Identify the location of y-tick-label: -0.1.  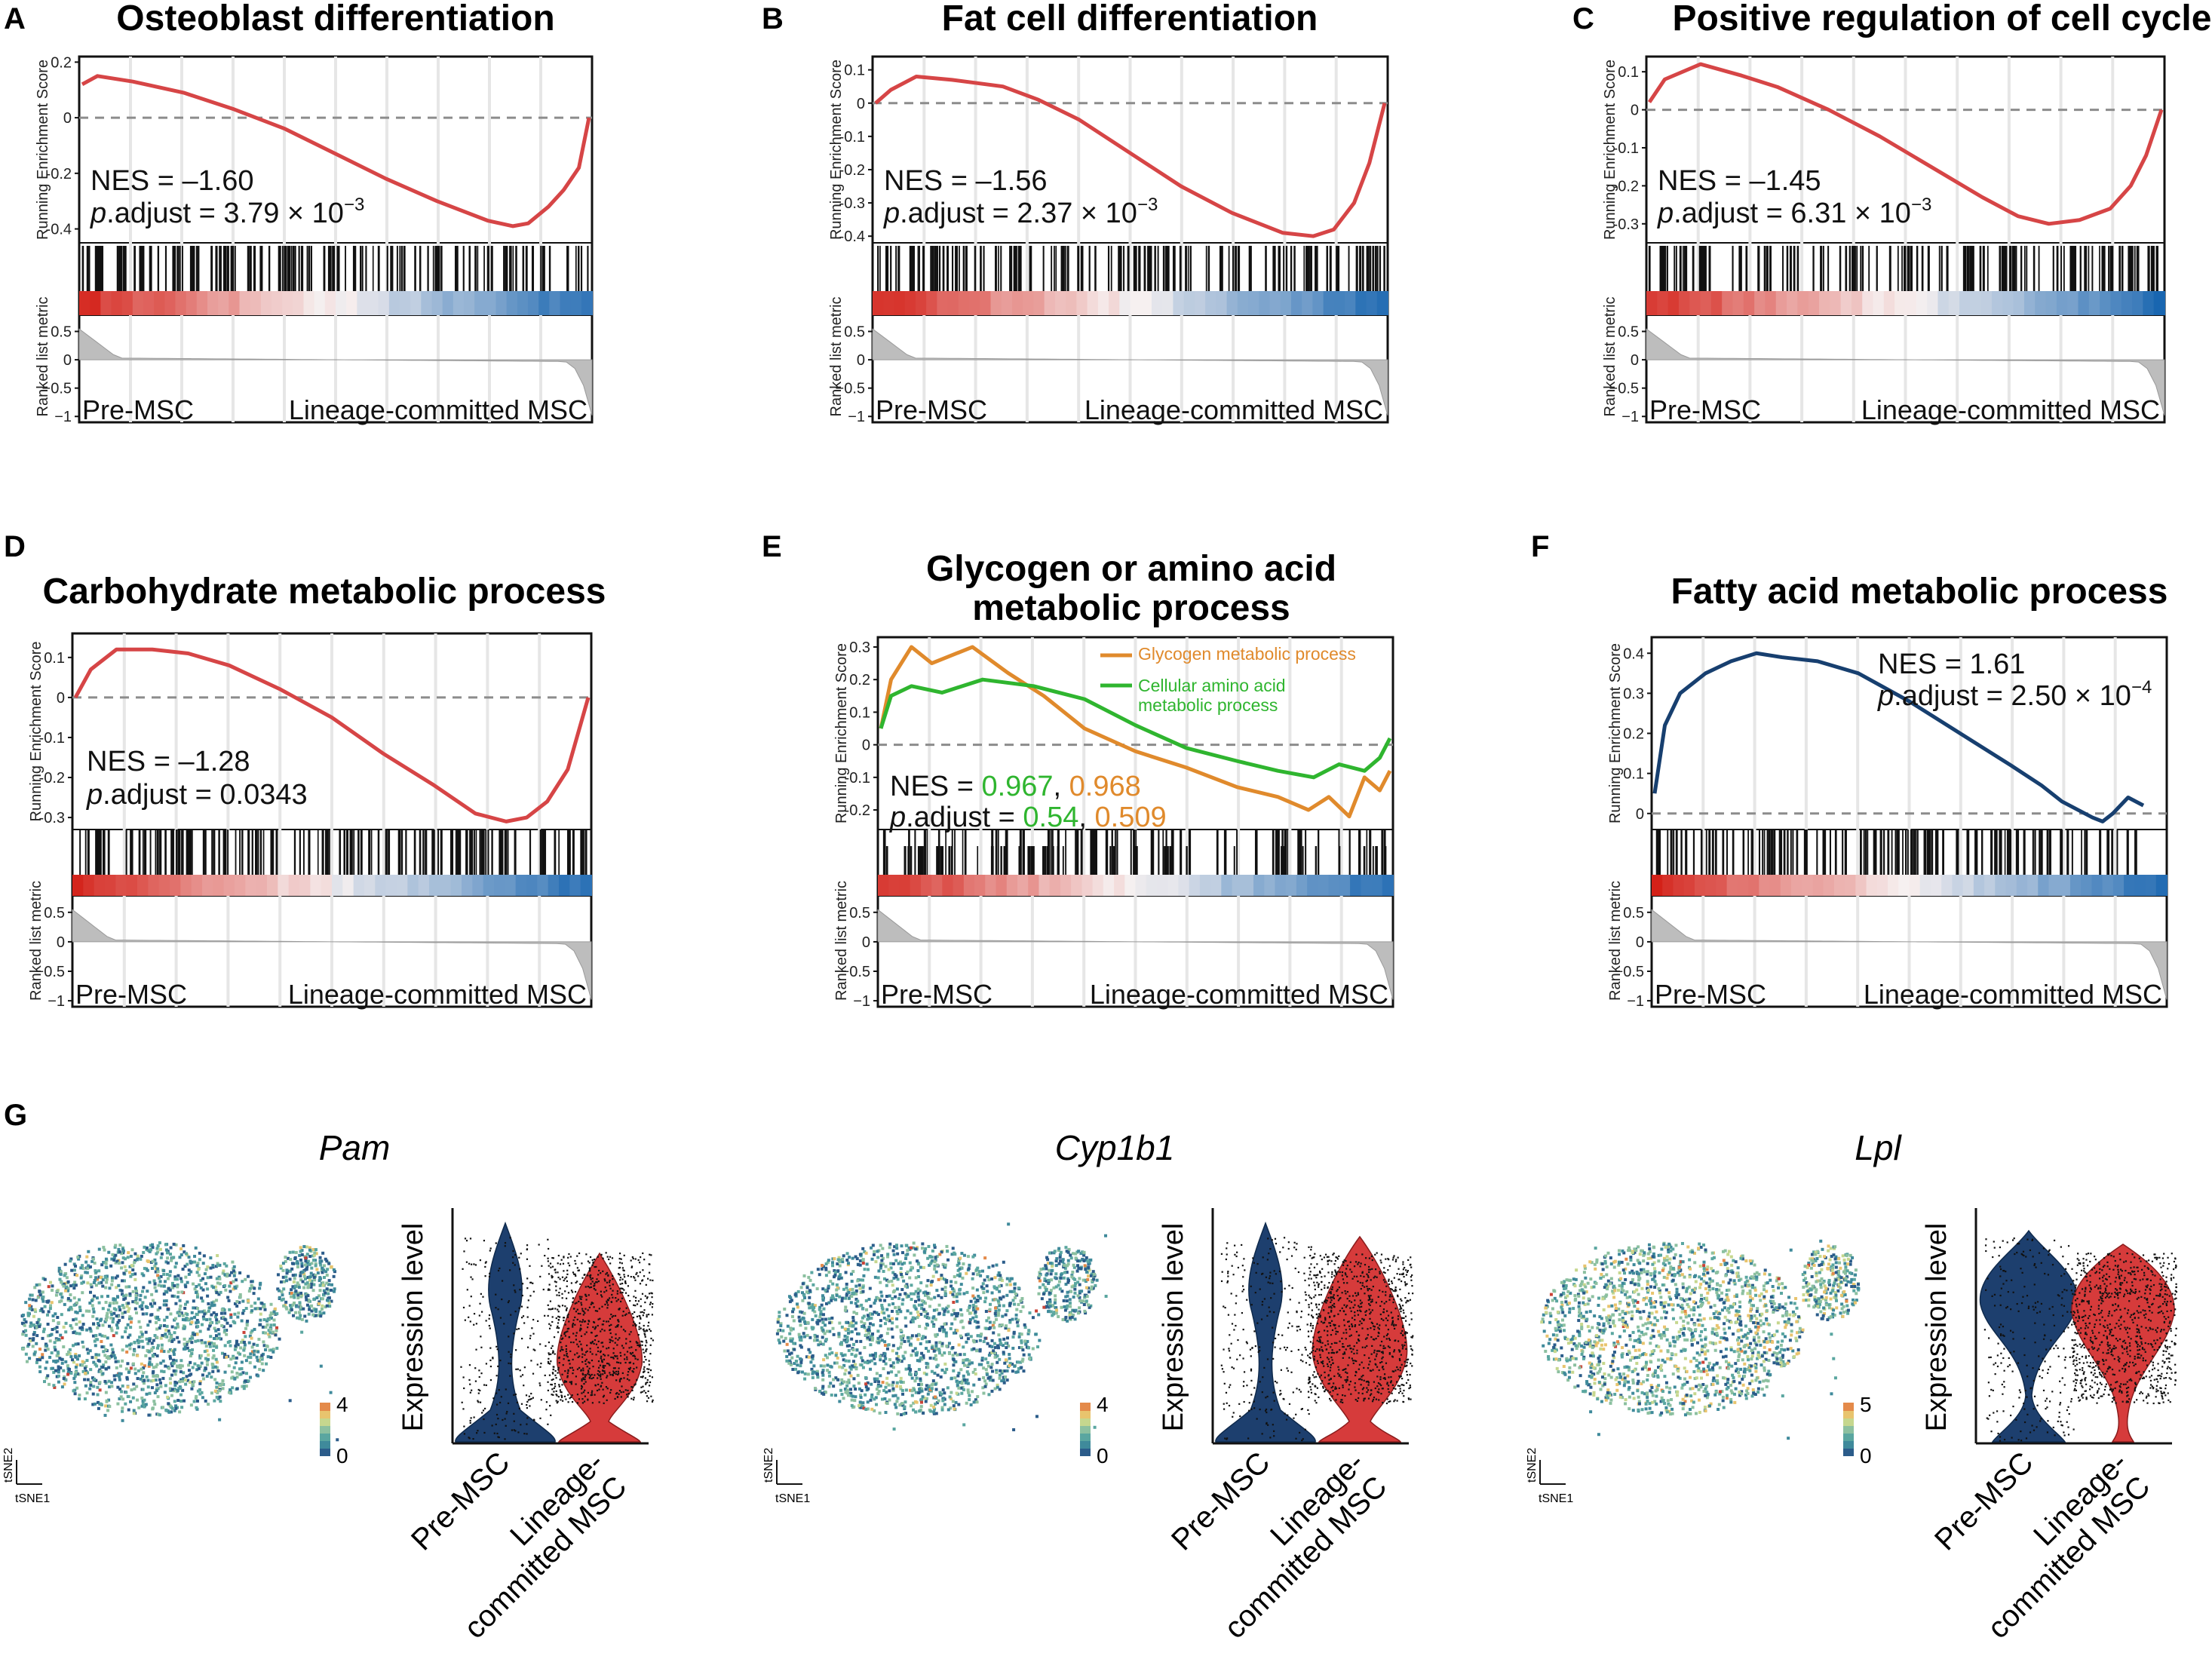
(1626, 148).